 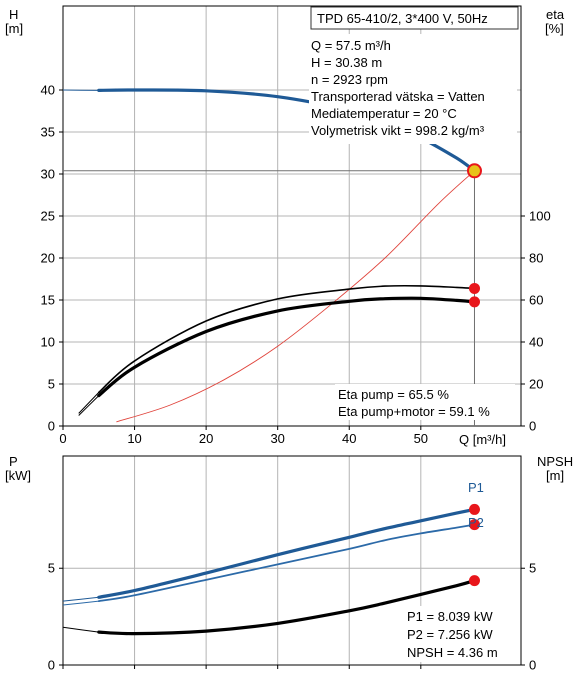 I want to click on result-p1-line: P1 = 8.039 kW, so click(x=450, y=616).